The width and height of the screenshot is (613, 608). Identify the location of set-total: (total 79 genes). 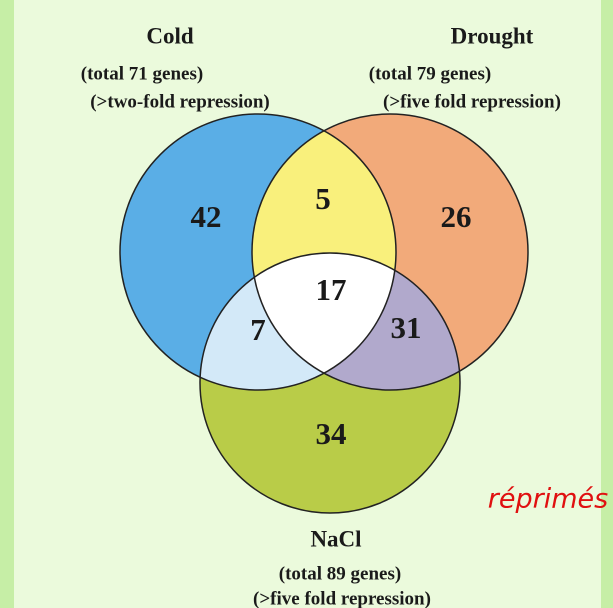
(430, 73).